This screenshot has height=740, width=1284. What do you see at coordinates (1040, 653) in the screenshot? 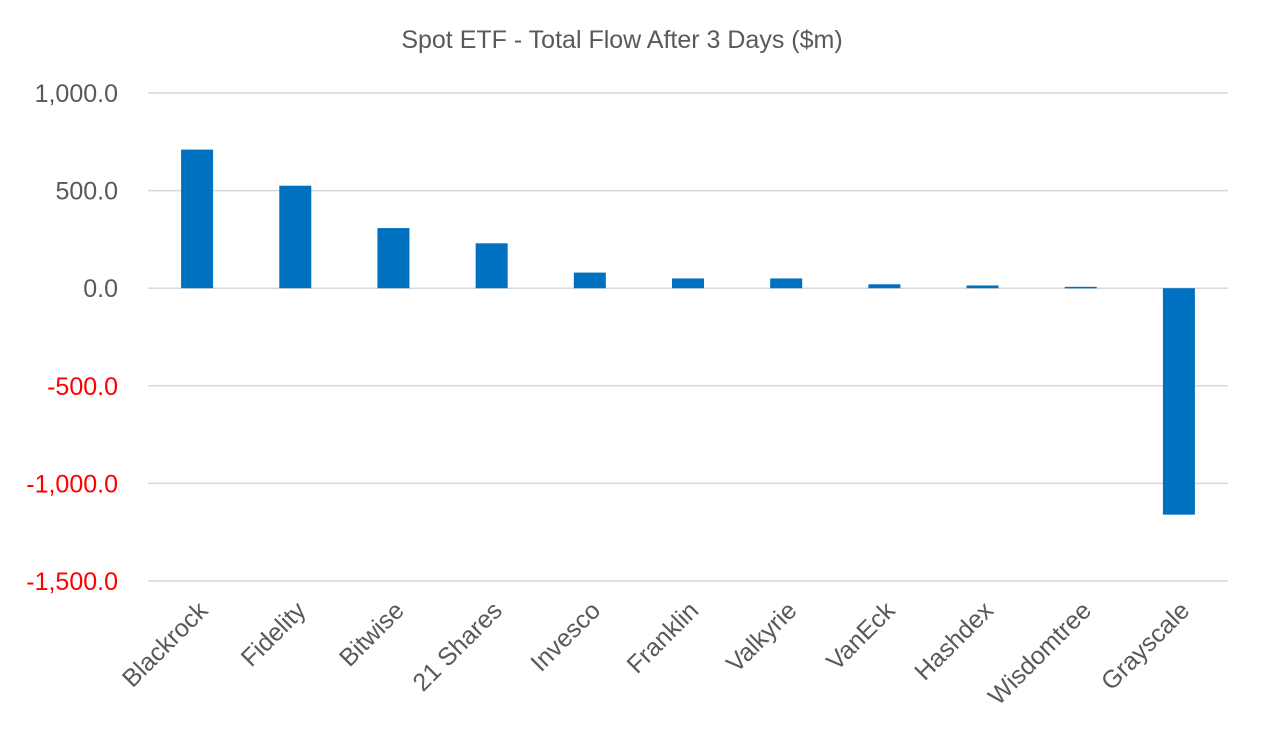
I see `x-category-label: Wisdomtree` at bounding box center [1040, 653].